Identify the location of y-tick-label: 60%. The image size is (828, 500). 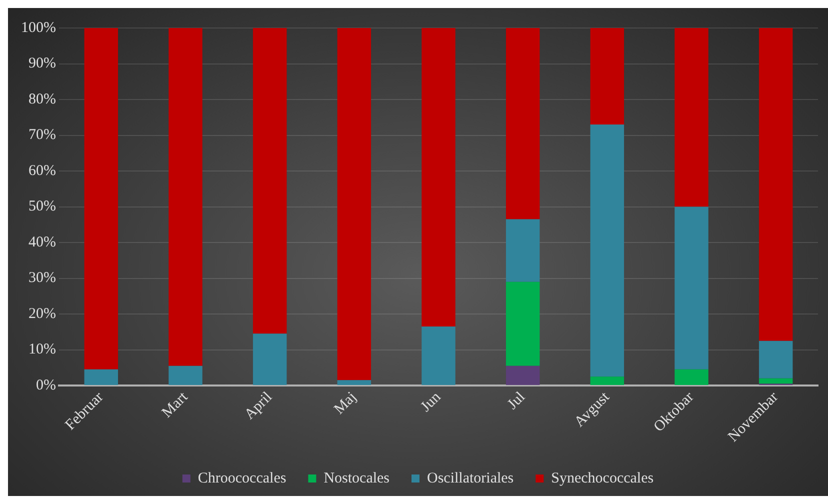
(42, 170).